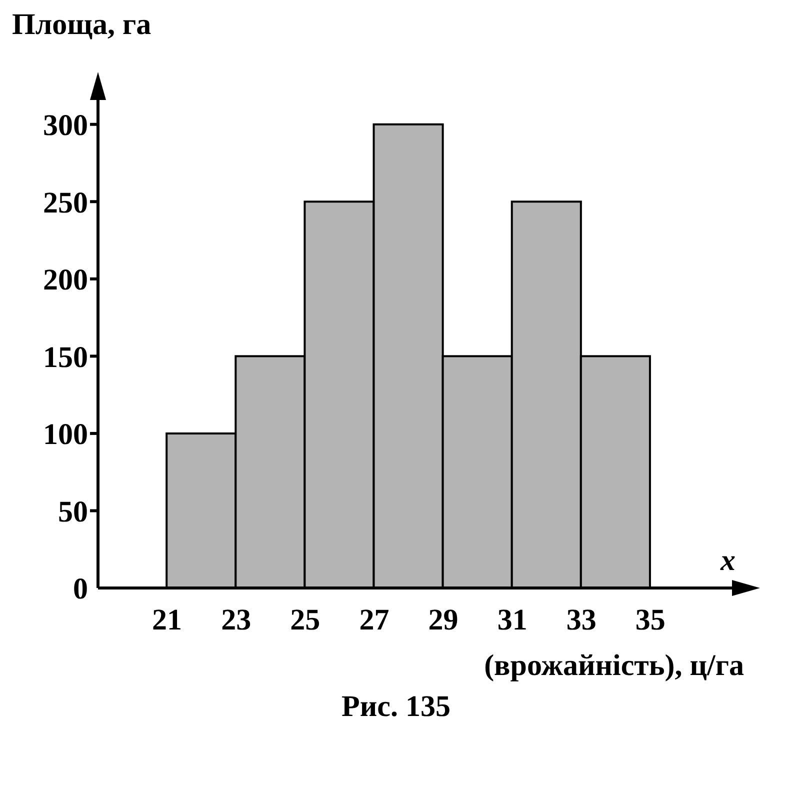 This screenshot has height=800, width=792. Describe the element at coordinates (728, 560) in the screenshot. I see `annotation: x` at that location.